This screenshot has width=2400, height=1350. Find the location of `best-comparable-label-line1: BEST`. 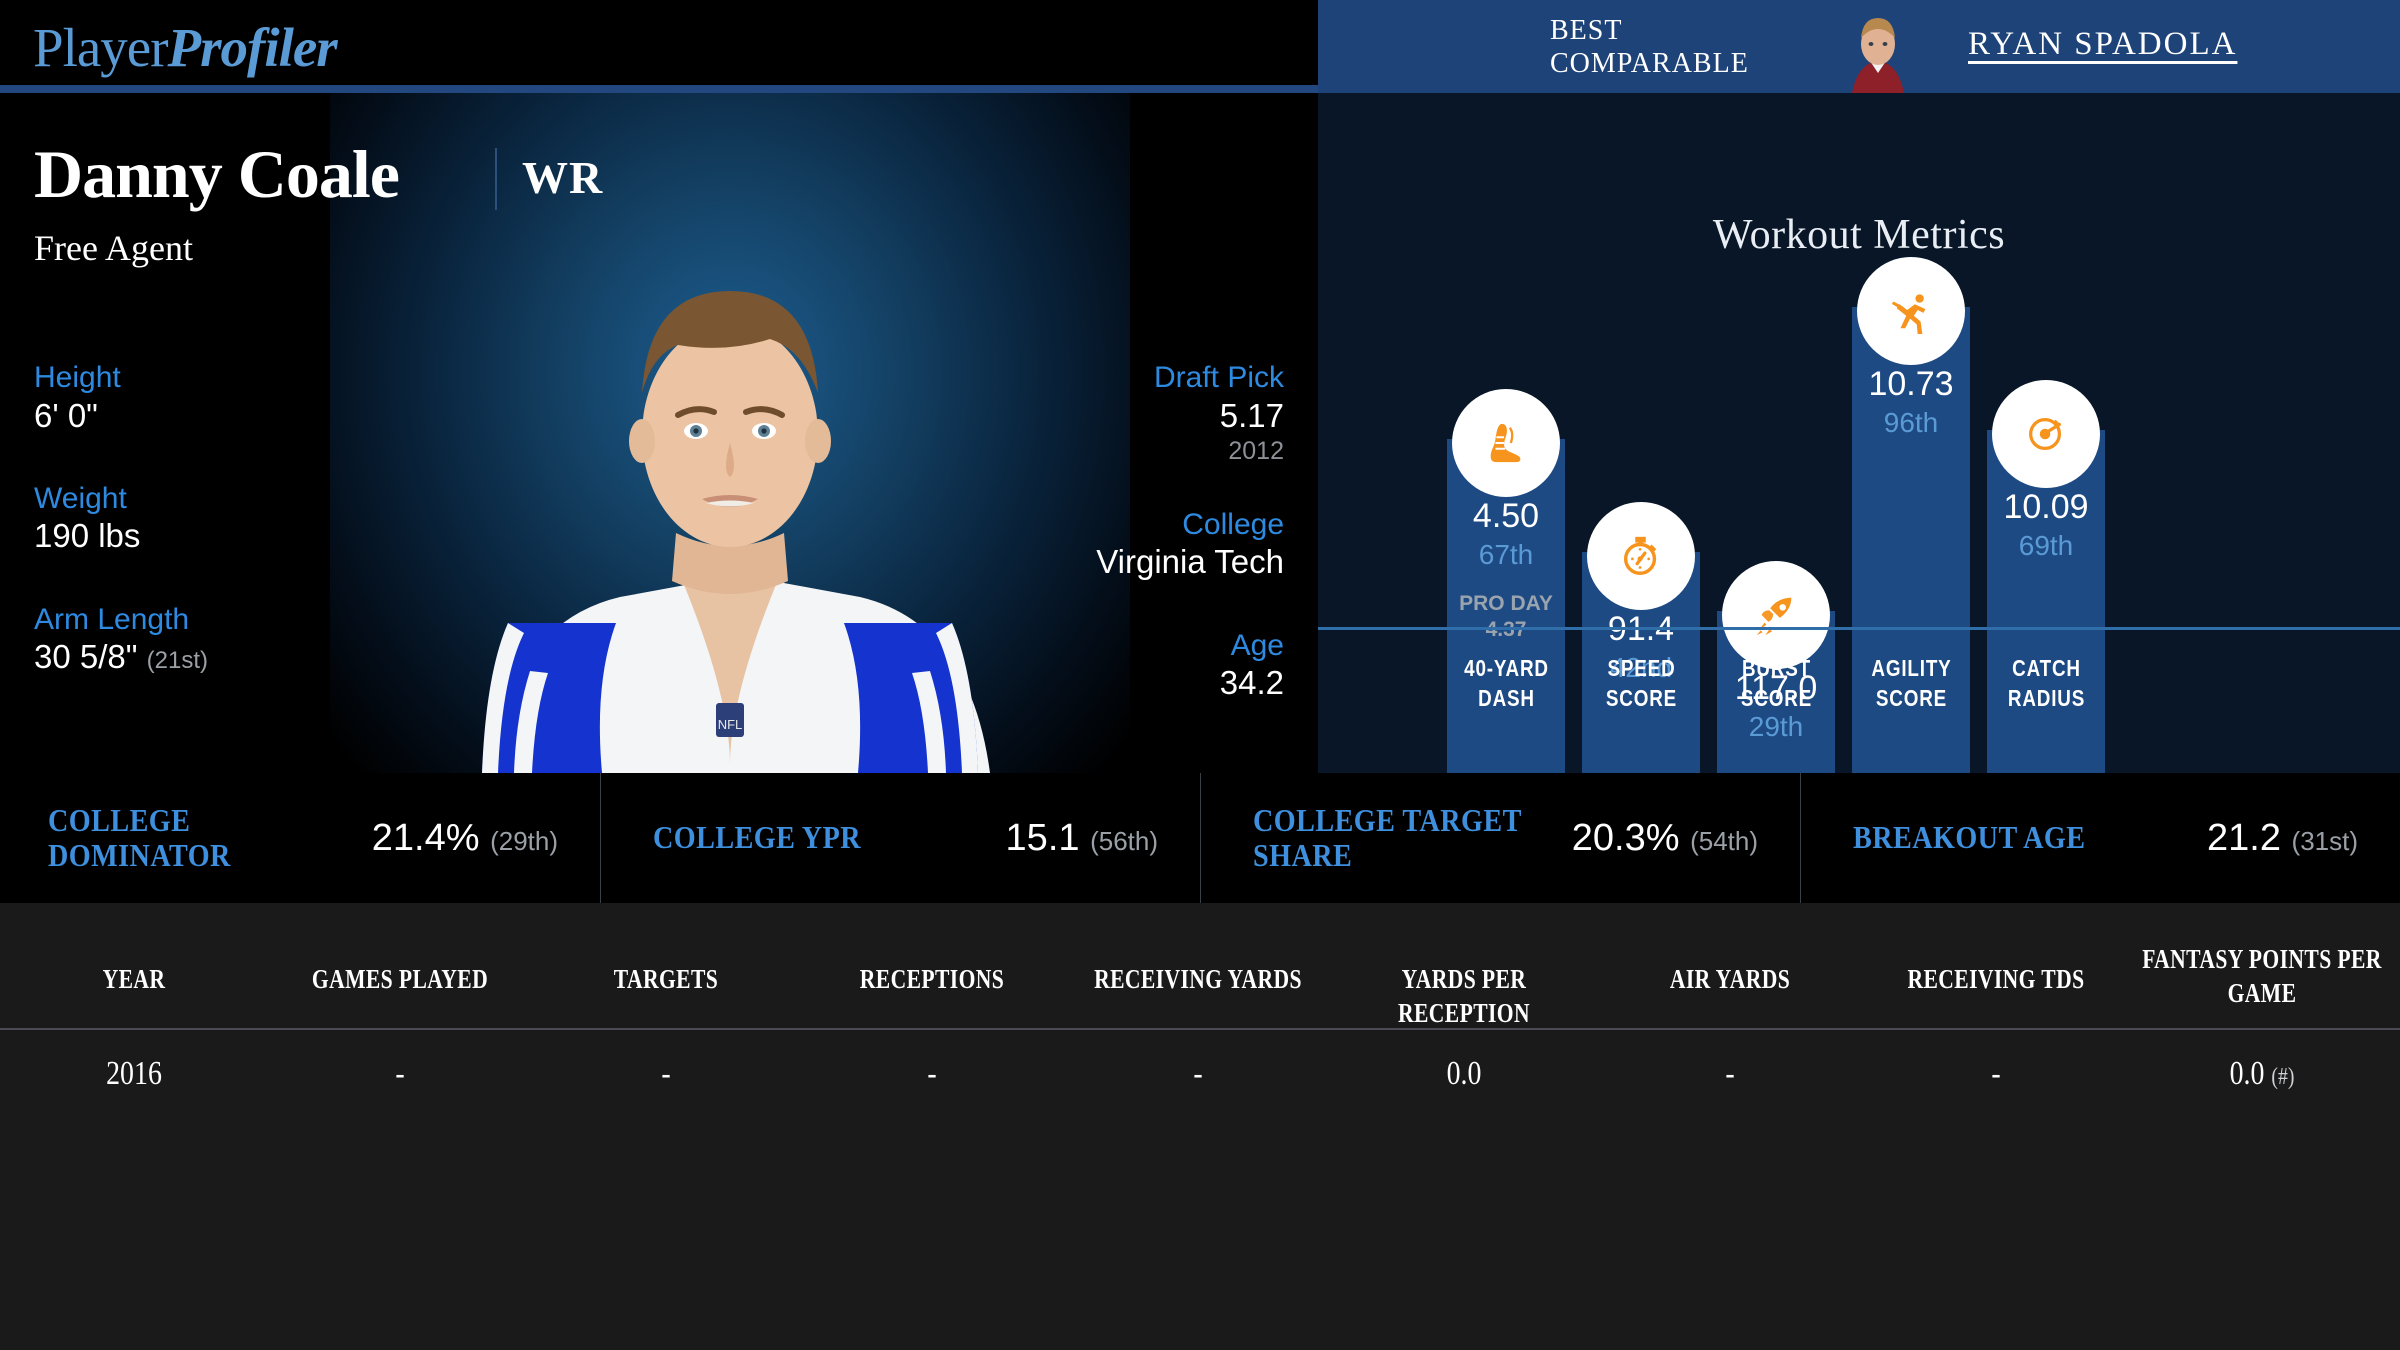

best-comparable-label-line1: BEST is located at coordinates (1586, 30).